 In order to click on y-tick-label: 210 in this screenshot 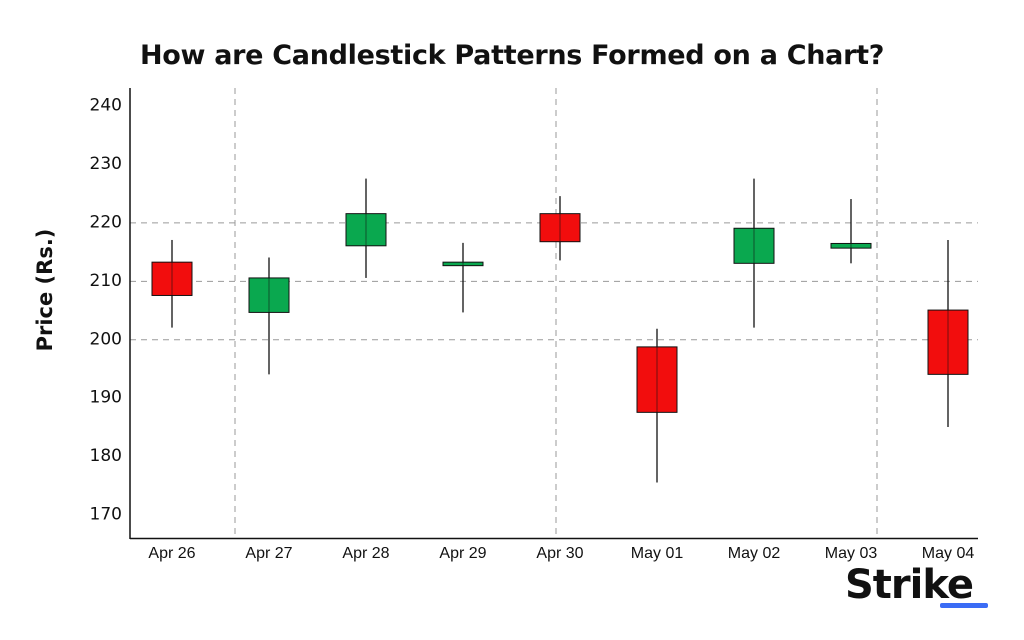, I will do `click(106, 281)`.